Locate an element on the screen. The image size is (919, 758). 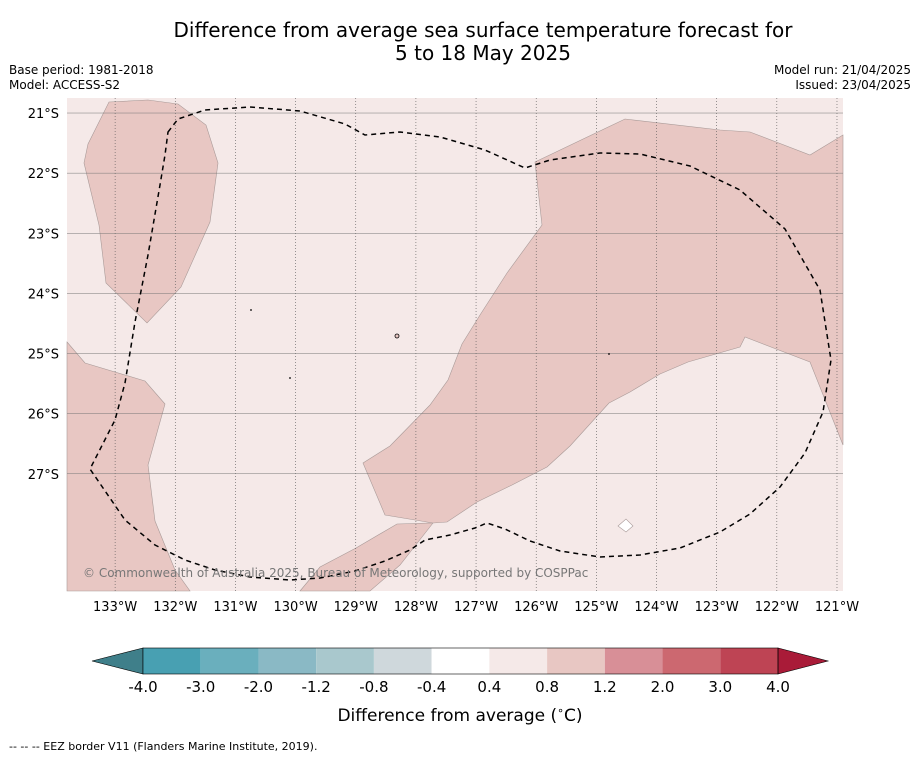
colorbar-extend-low is located at coordinates (117, 661).